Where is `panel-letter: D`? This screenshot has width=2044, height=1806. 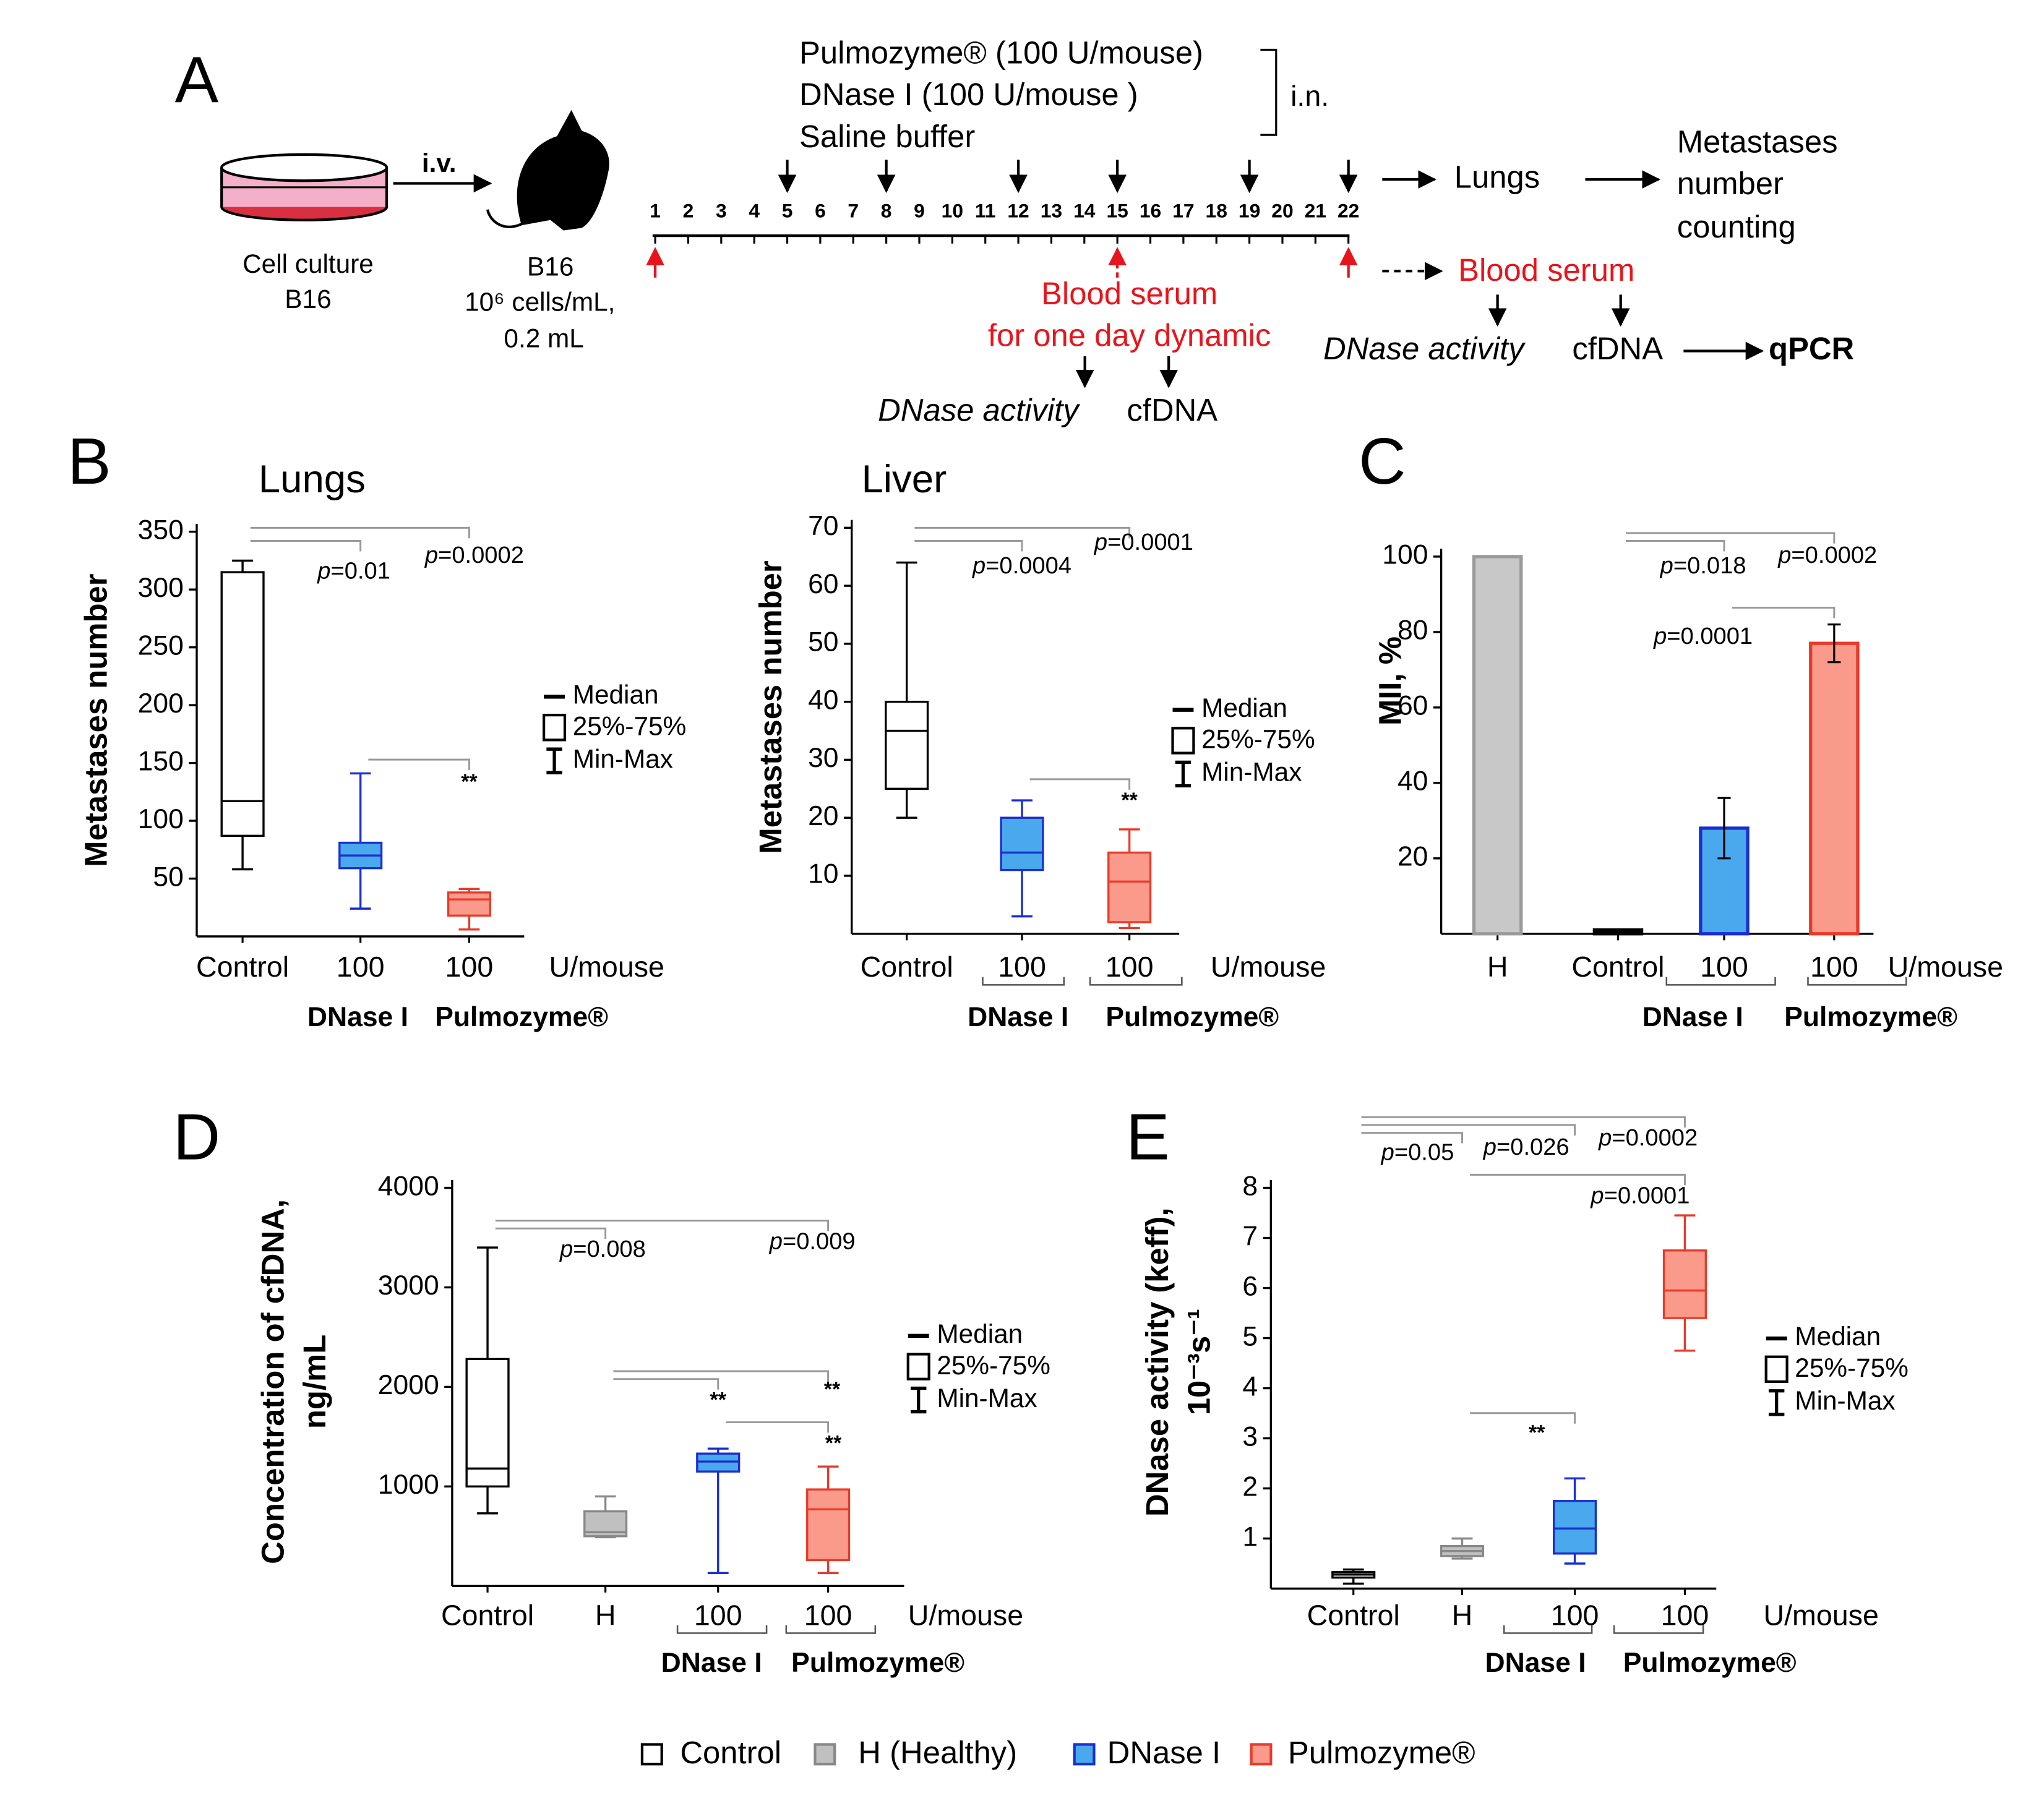 panel-letter: D is located at coordinates (196, 1136).